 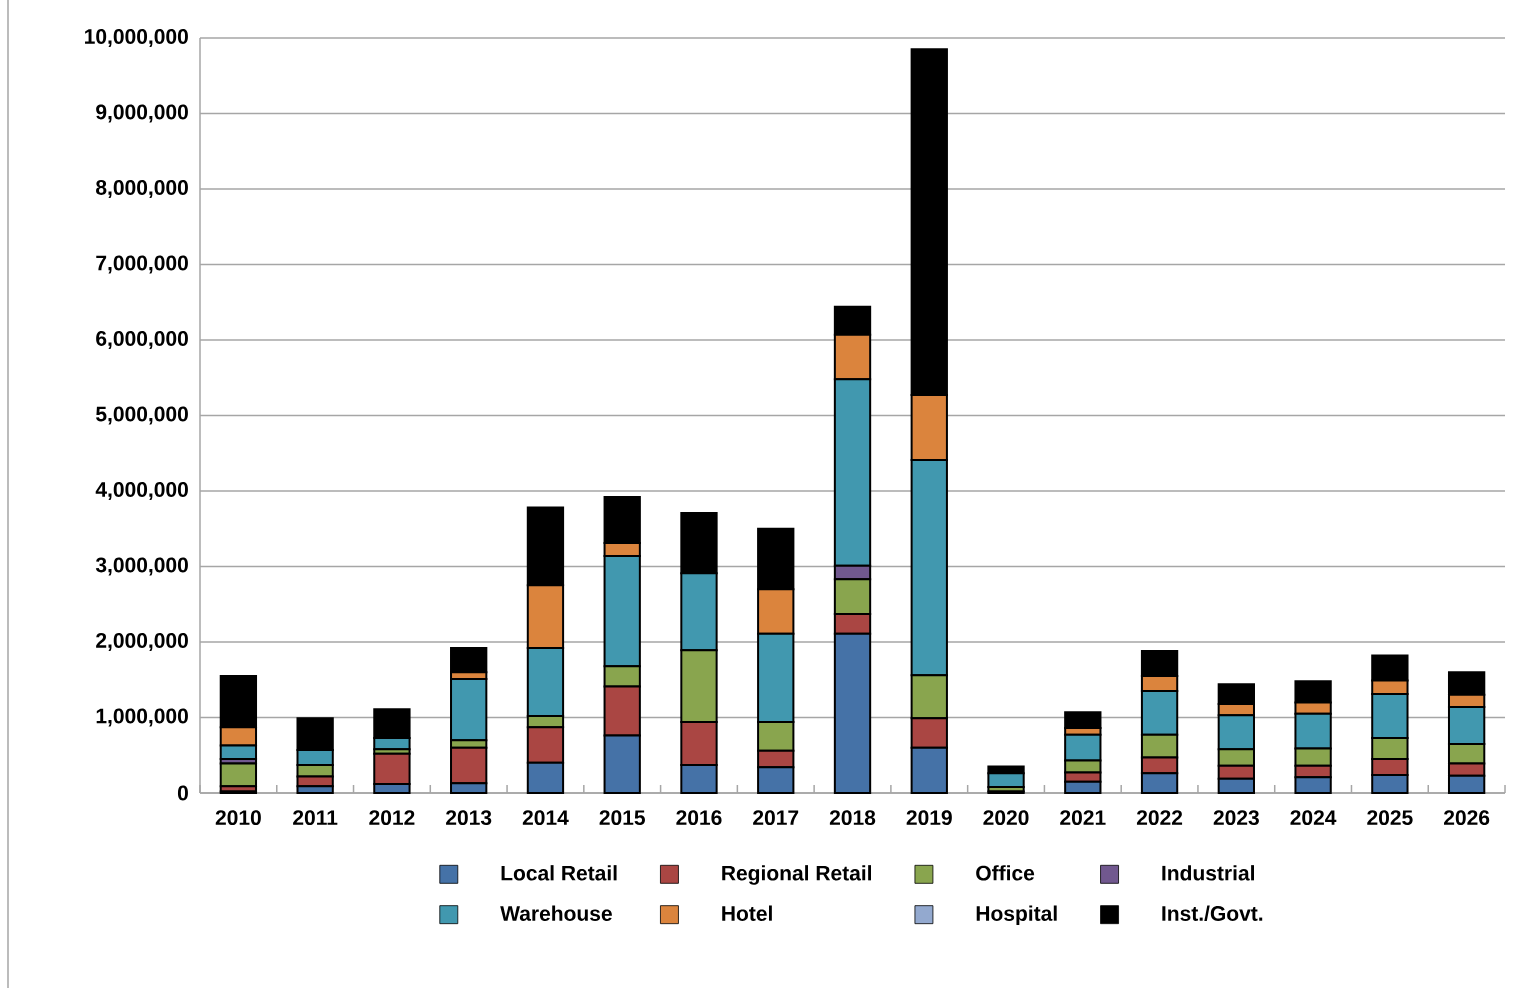 What do you see at coordinates (559, 873) in the screenshot?
I see `legend-label: Local Retail` at bounding box center [559, 873].